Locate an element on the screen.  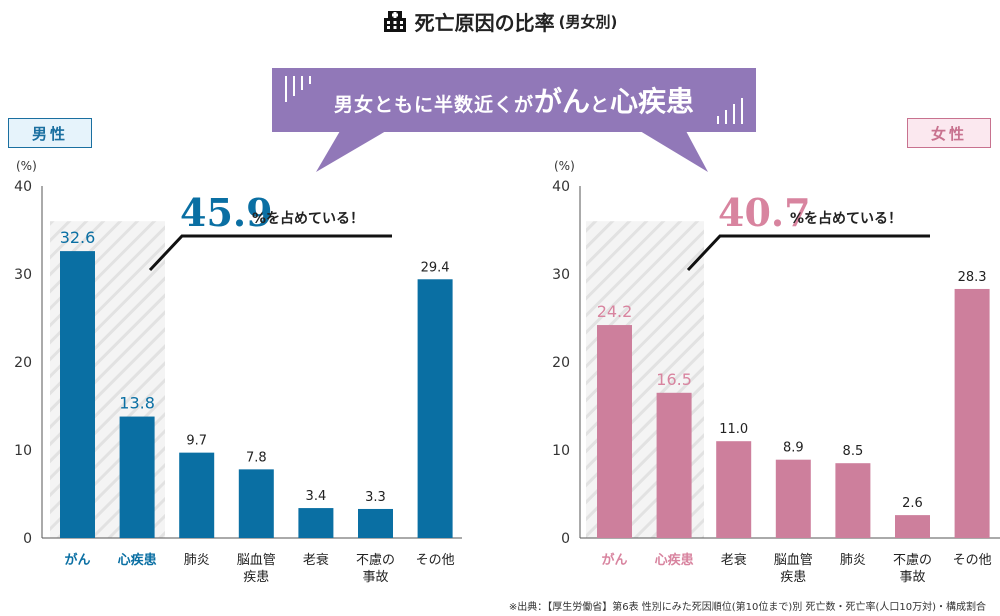
banner-strong-2: 心疾患 is located at coordinates (652, 101).